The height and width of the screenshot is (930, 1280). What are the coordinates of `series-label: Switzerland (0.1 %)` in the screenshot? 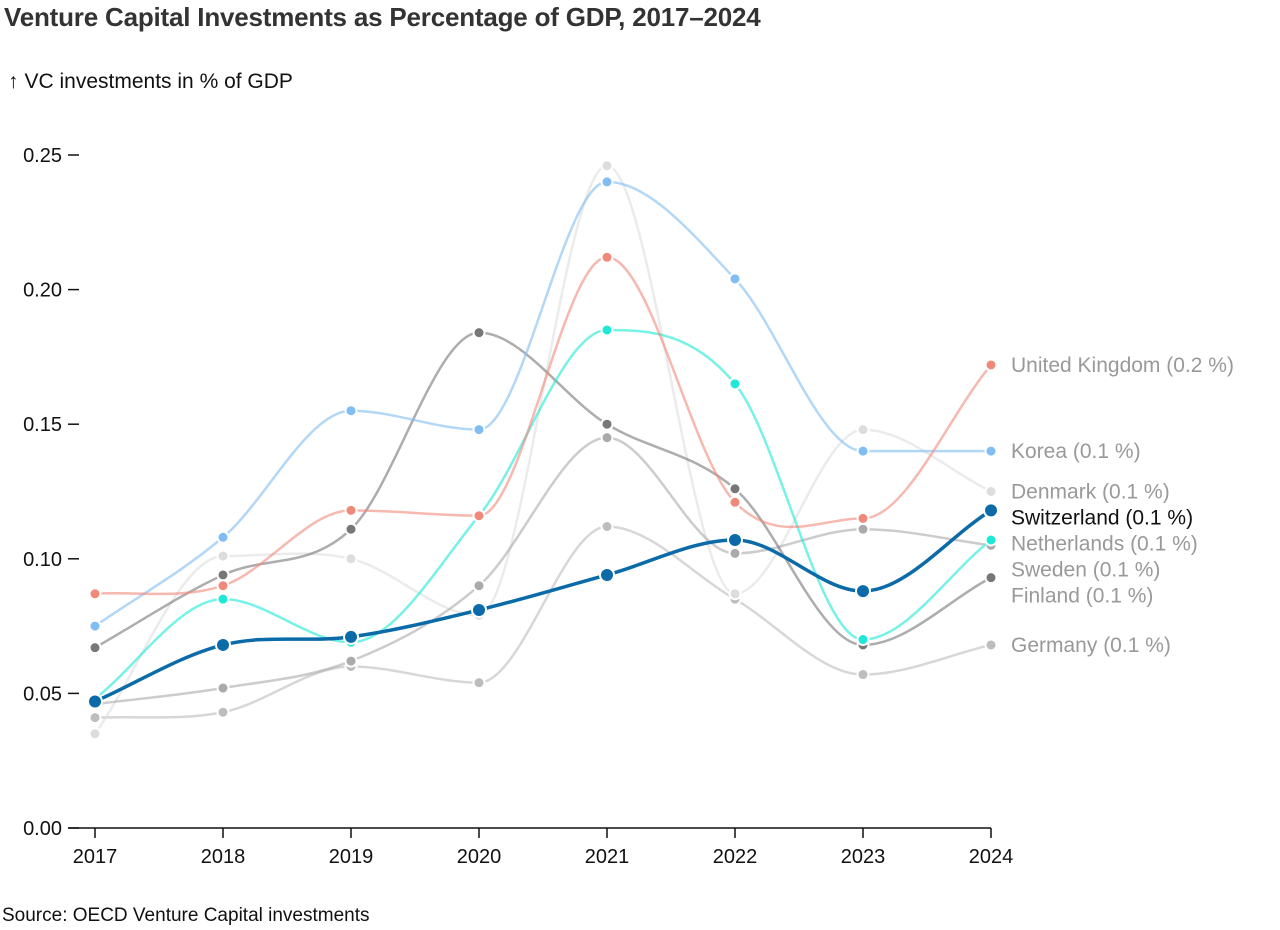 It's located at (1102, 518).